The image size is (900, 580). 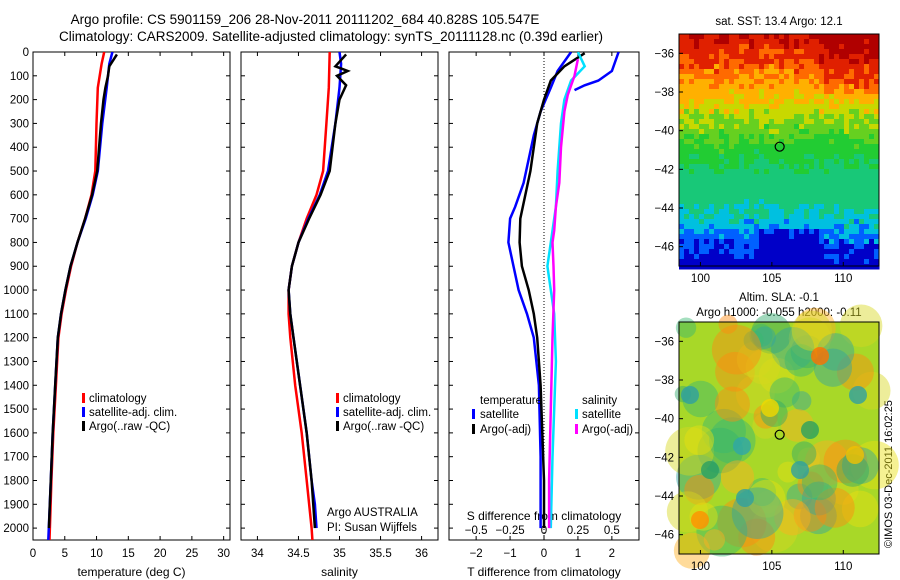 I want to click on x-tick-label-salinity: 36, so click(x=421, y=554).